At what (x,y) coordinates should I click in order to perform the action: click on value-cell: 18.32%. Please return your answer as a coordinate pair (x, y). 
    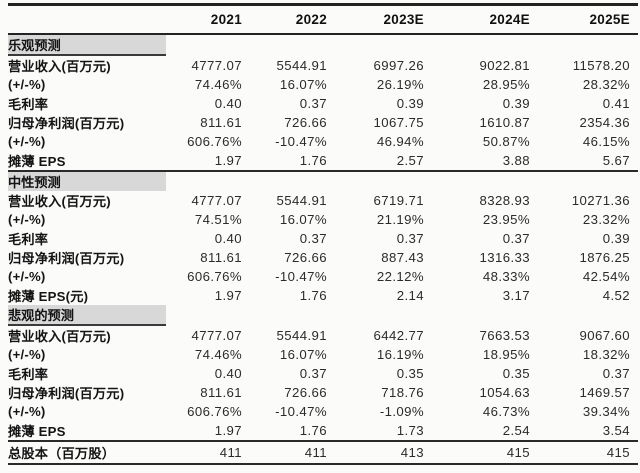
    Looking at the image, I should click on (606, 354).